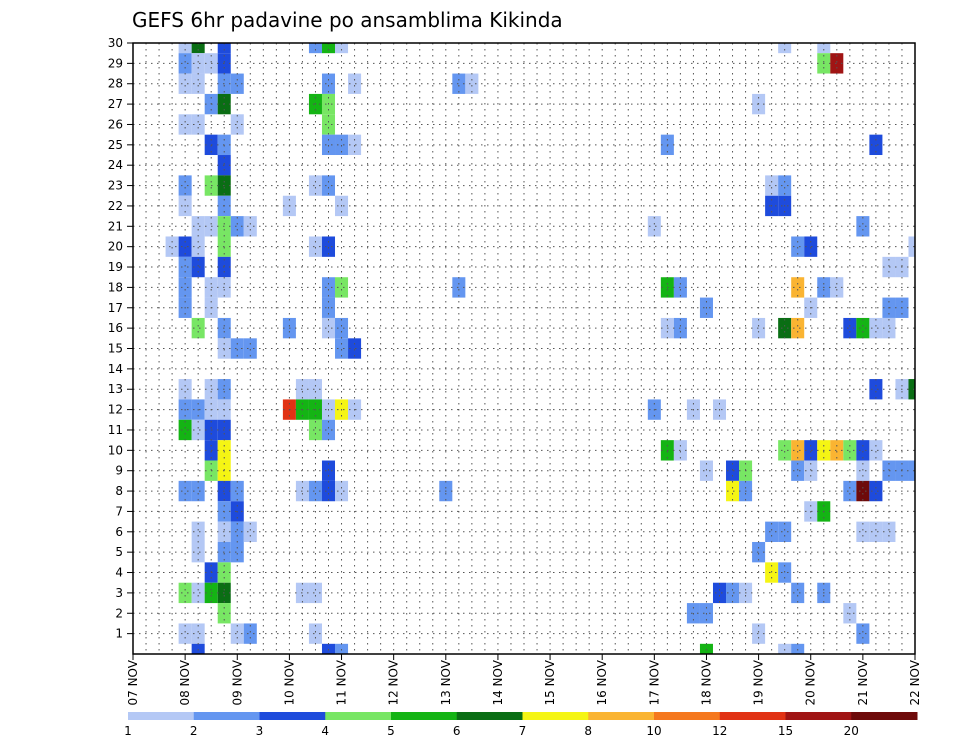 The height and width of the screenshot is (746, 960). Describe the element at coordinates (115, 328) in the screenshot. I see `y-tick-label: 16` at that location.